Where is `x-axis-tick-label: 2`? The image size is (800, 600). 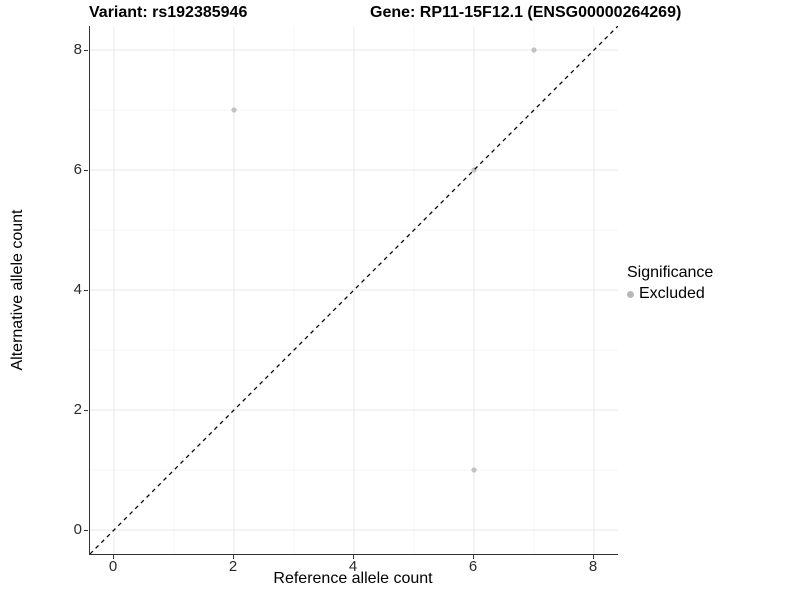
x-axis-tick-label: 2 is located at coordinates (233, 566).